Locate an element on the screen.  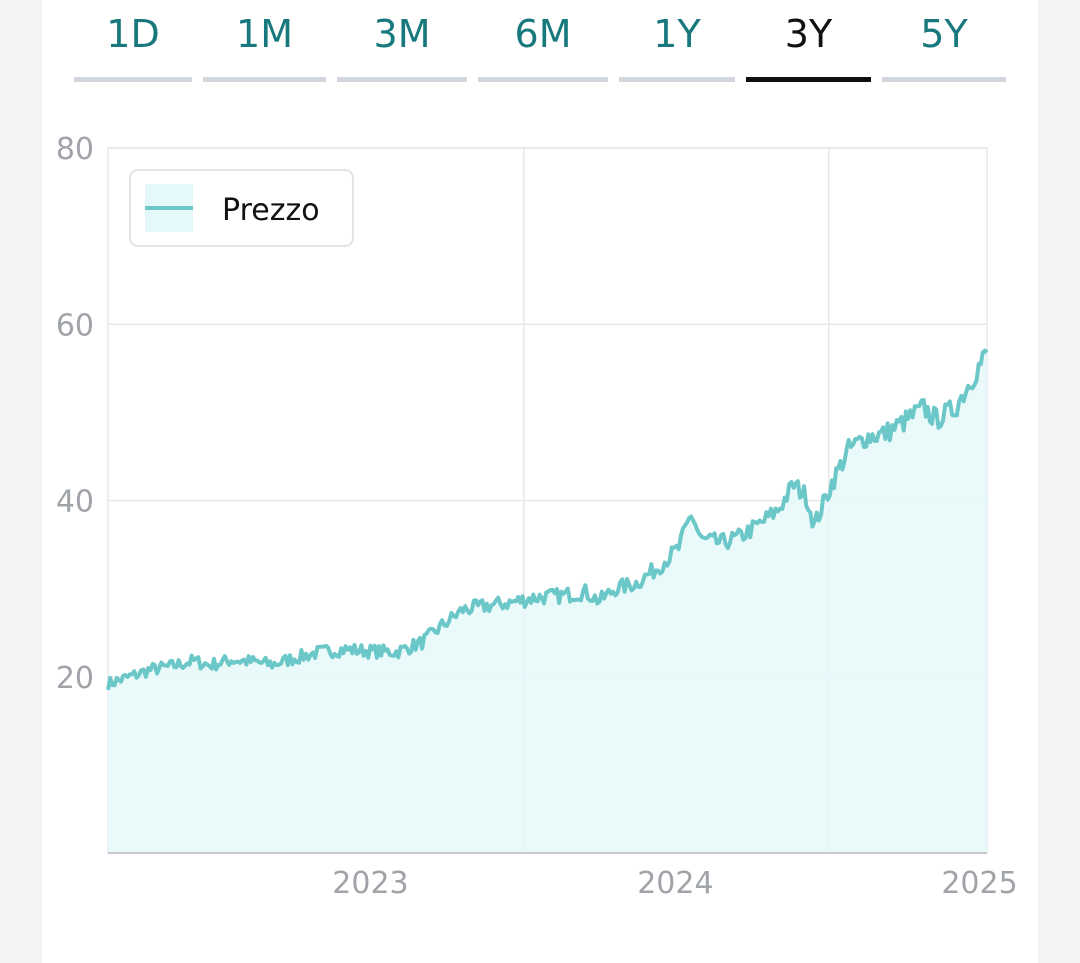
timeframe-tabs: 1D 1M 3M 6M 1Y 3Y 5Y is located at coordinates (540, 45).